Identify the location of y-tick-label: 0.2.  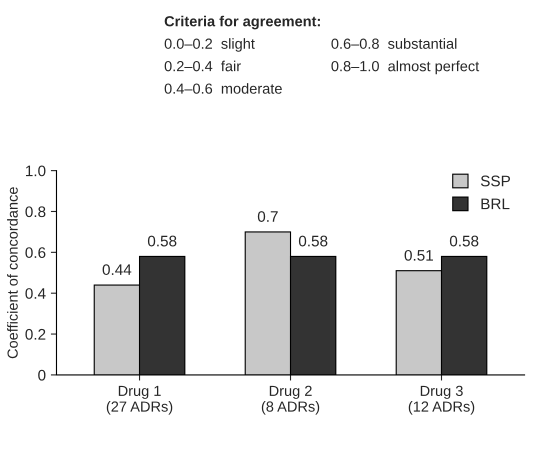
(35, 334).